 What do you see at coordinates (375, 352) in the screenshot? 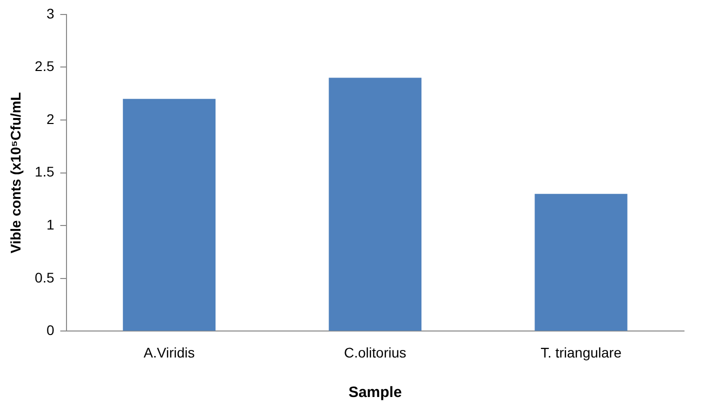
I see `x-tick-label: C.olitorius` at bounding box center [375, 352].